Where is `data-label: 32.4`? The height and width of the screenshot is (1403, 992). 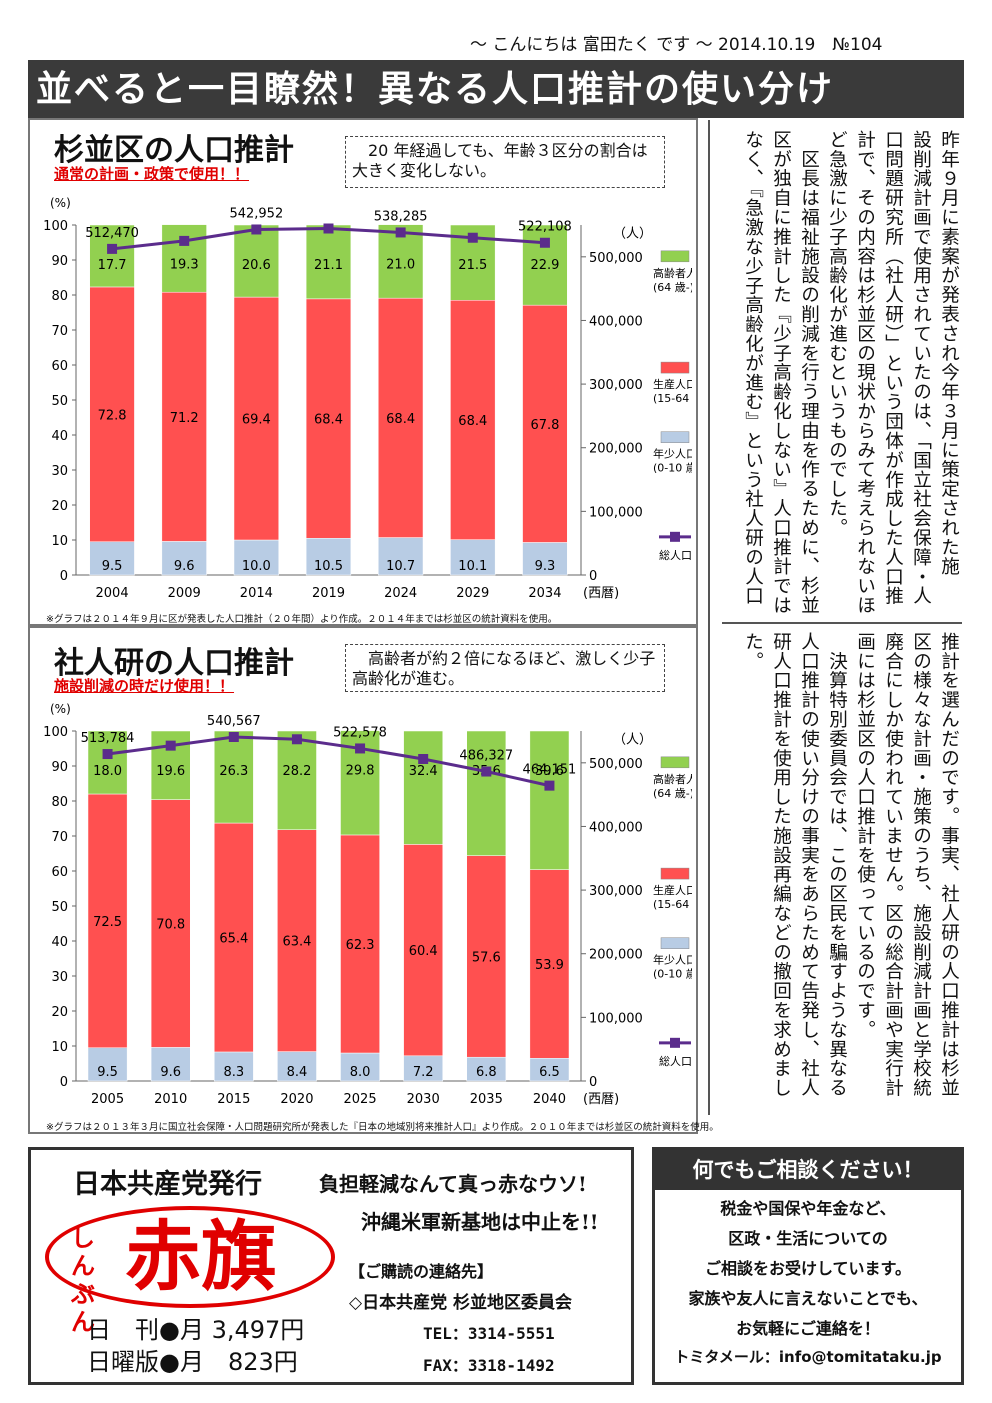
data-label: 32.4 is located at coordinates (423, 771).